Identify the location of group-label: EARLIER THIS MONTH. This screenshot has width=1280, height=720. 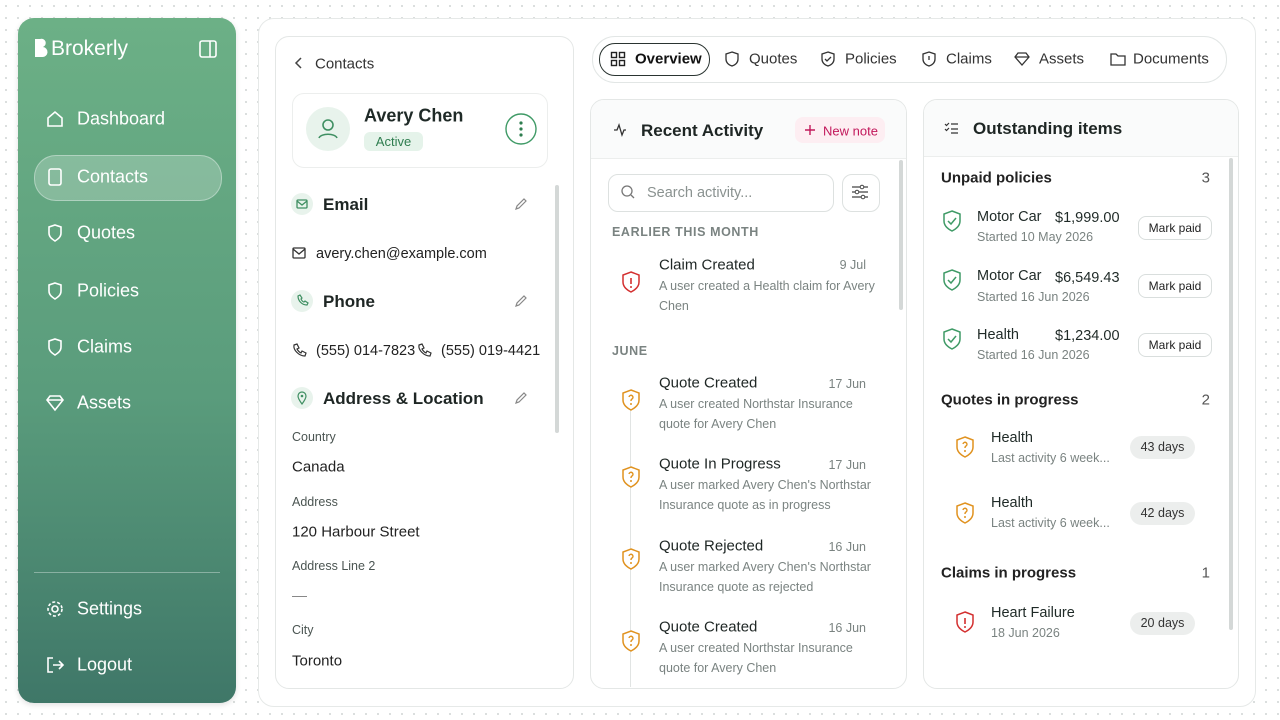
(685, 232).